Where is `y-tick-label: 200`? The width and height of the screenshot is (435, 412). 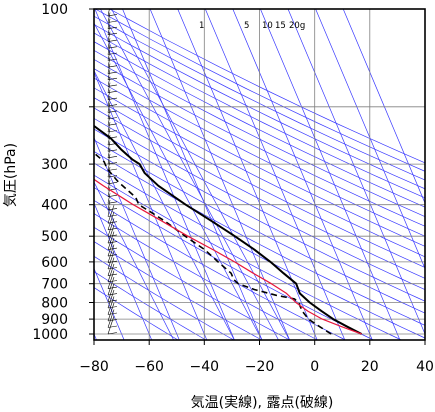 y-tick-label: 200 is located at coordinates (54, 108).